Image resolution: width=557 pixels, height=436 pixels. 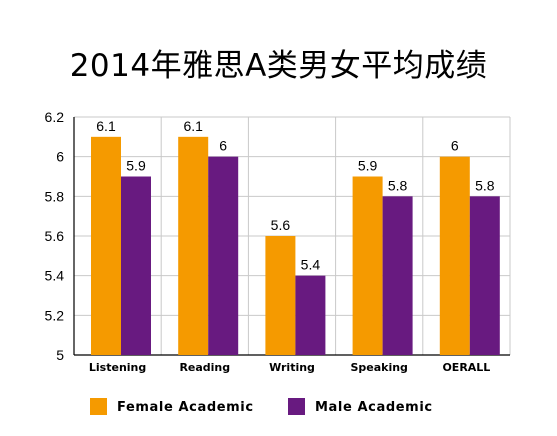 What do you see at coordinates (292, 367) in the screenshot?
I see `x-tick-label: Writing` at bounding box center [292, 367].